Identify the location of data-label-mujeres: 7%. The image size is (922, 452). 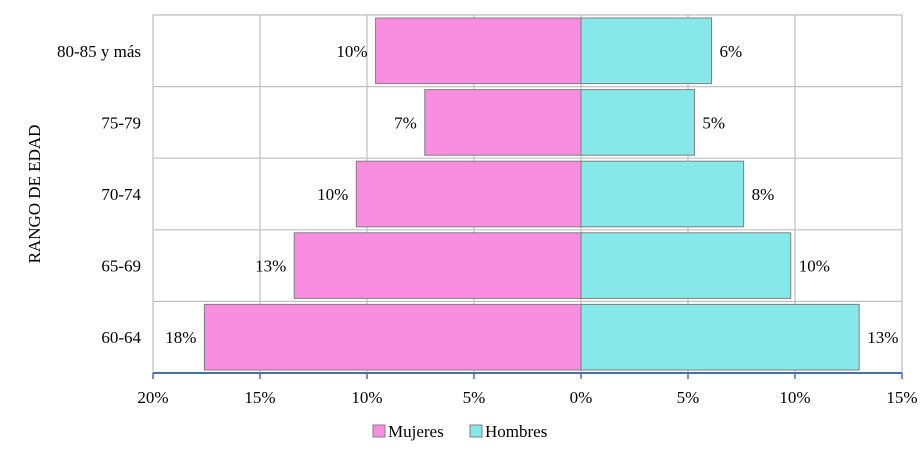
(405, 122).